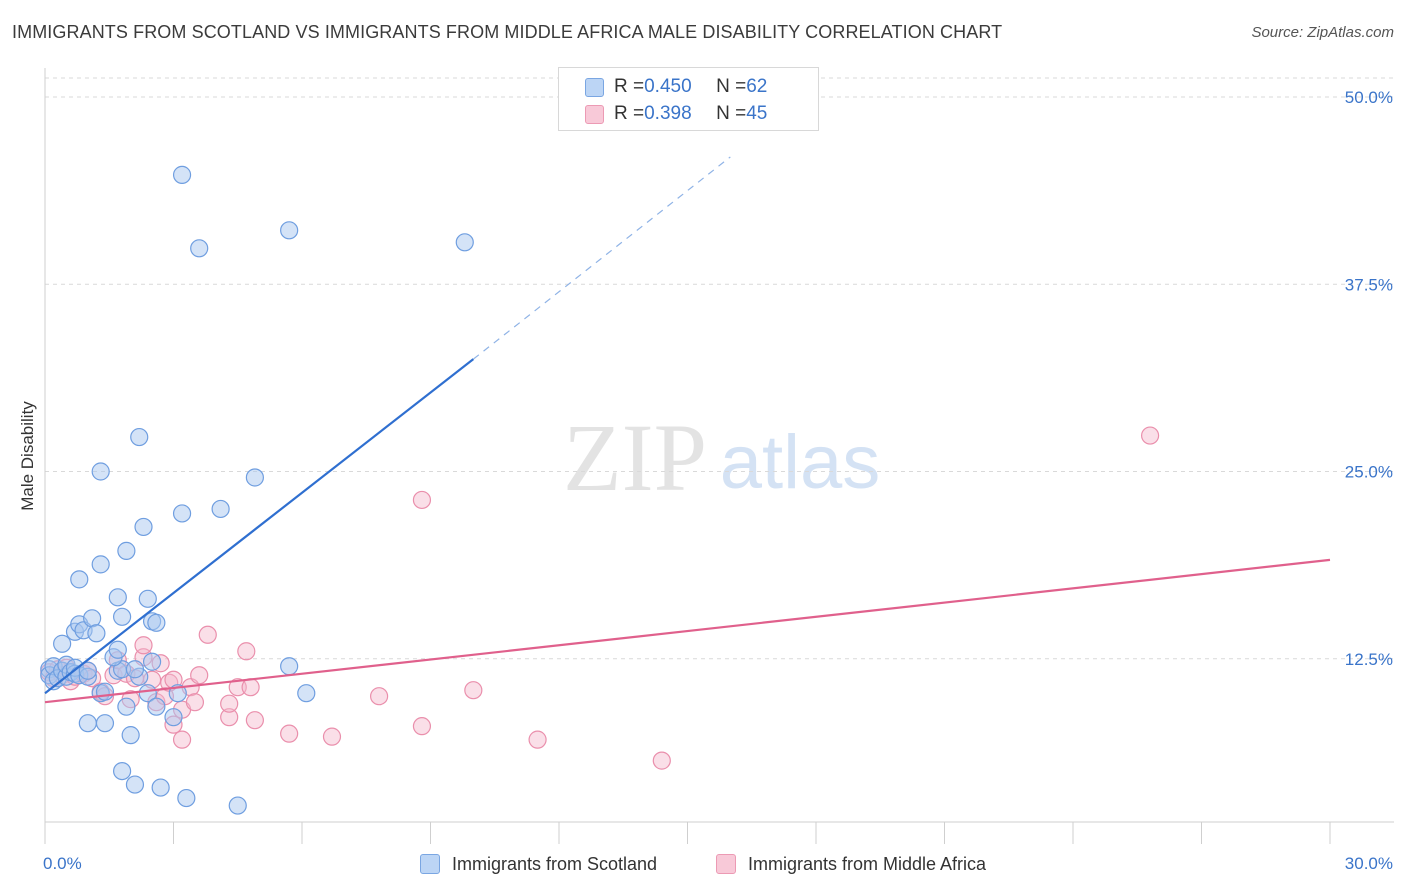  Describe the element at coordinates (1369, 863) in the screenshot. I see `x-tick-label: 30.0%` at that location.